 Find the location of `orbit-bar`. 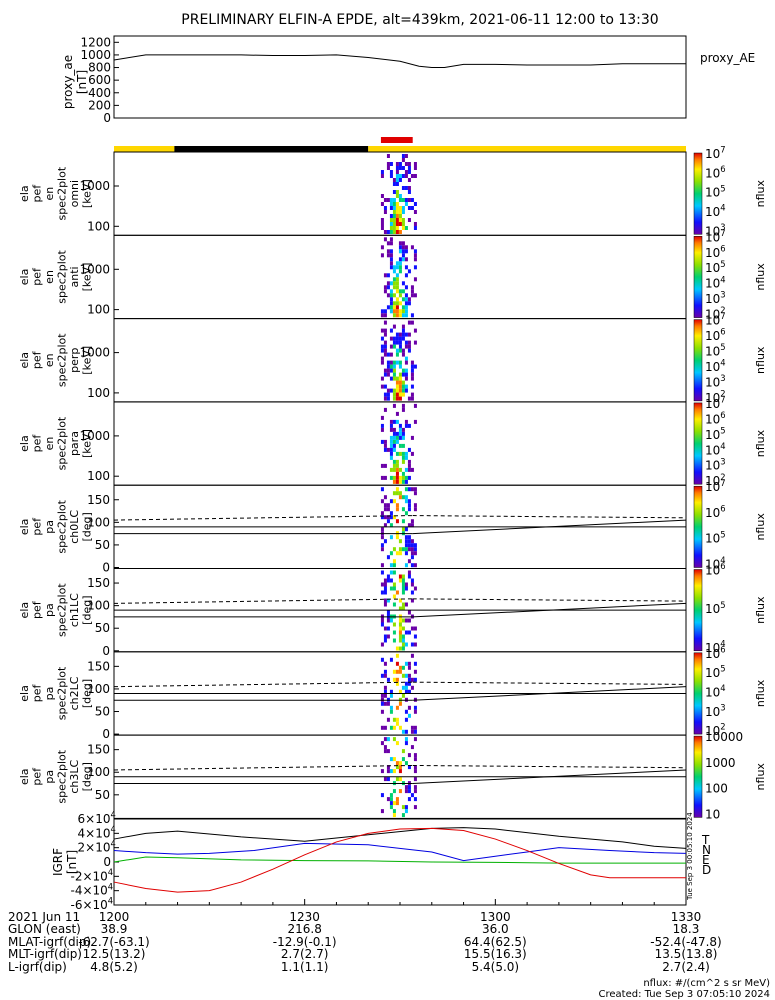

orbit-bar is located at coordinates (400, 144).